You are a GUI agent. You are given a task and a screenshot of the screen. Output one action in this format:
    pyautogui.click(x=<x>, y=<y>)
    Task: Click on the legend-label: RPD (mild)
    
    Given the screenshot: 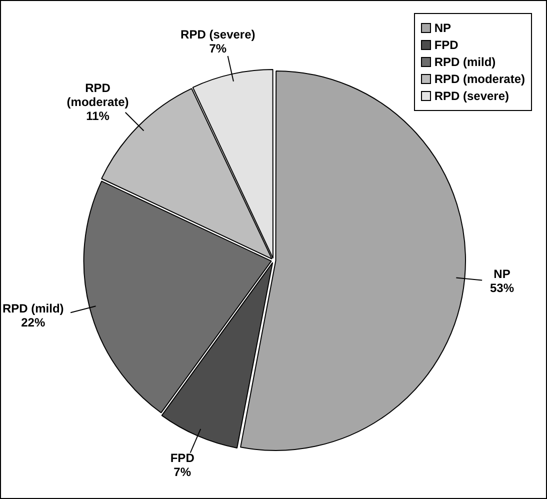 What is the action you would take?
    pyautogui.click(x=465, y=62)
    